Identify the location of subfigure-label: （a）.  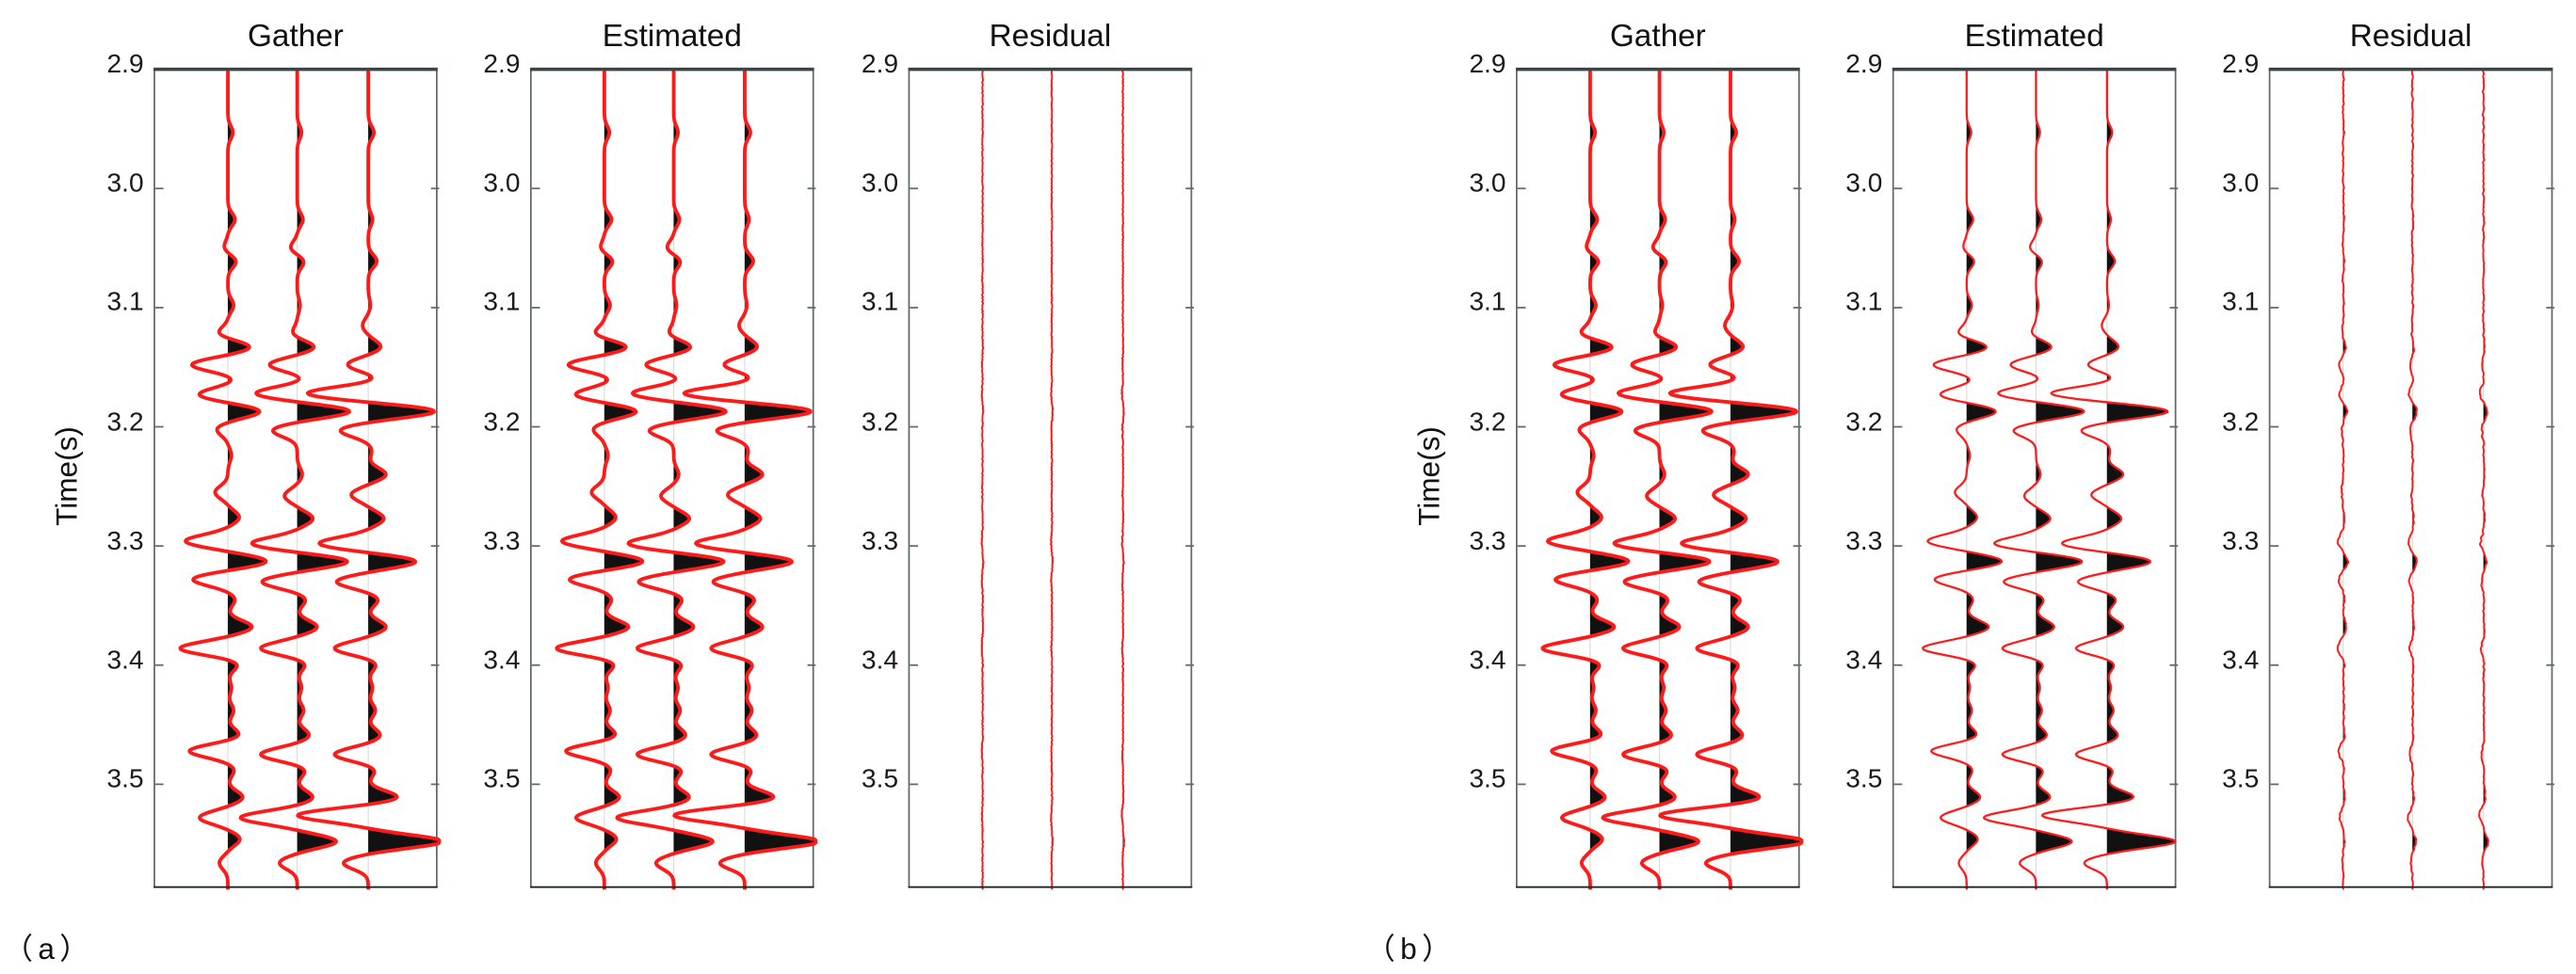
(48, 949).